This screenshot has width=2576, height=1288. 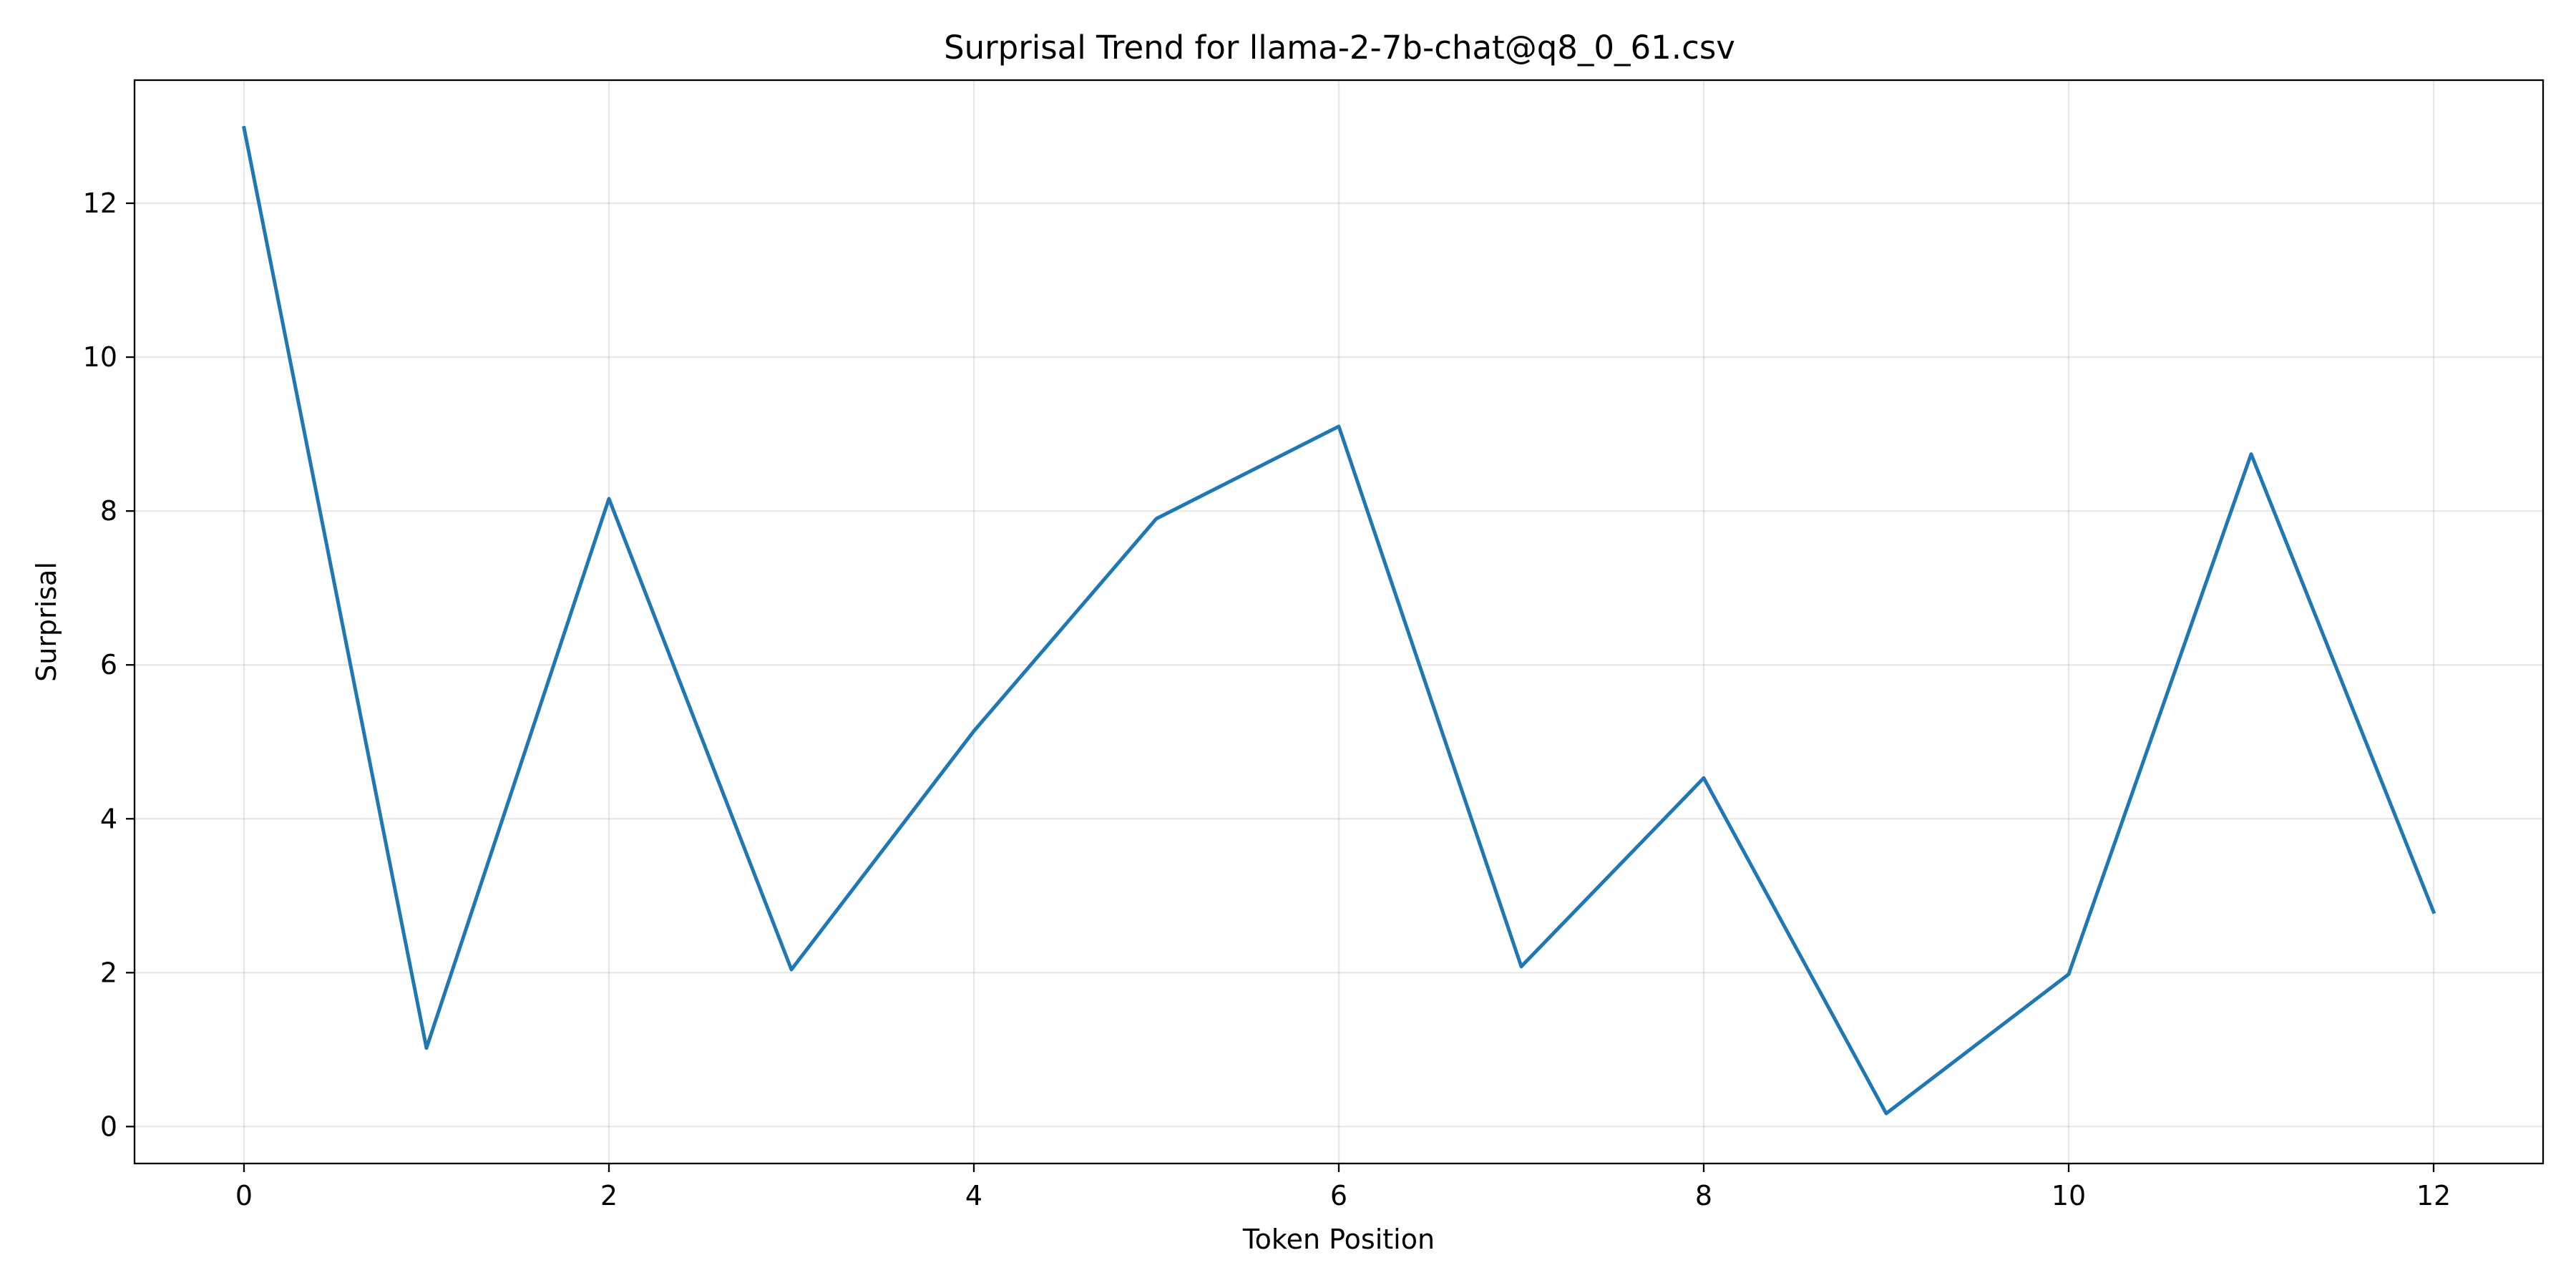 I want to click on y-tick-label: 12, so click(x=100, y=203).